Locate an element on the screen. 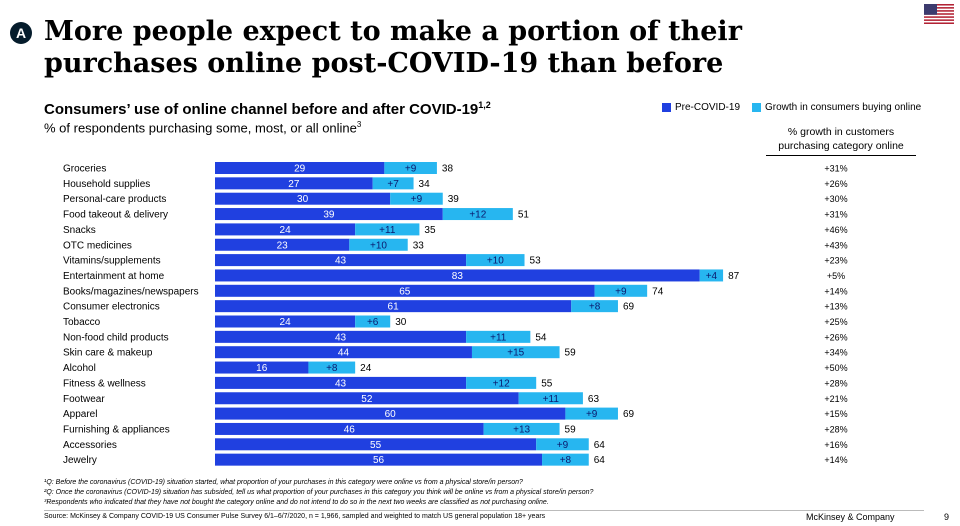 The width and height of the screenshot is (960, 526). category-label: Tobacco is located at coordinates (82, 322).